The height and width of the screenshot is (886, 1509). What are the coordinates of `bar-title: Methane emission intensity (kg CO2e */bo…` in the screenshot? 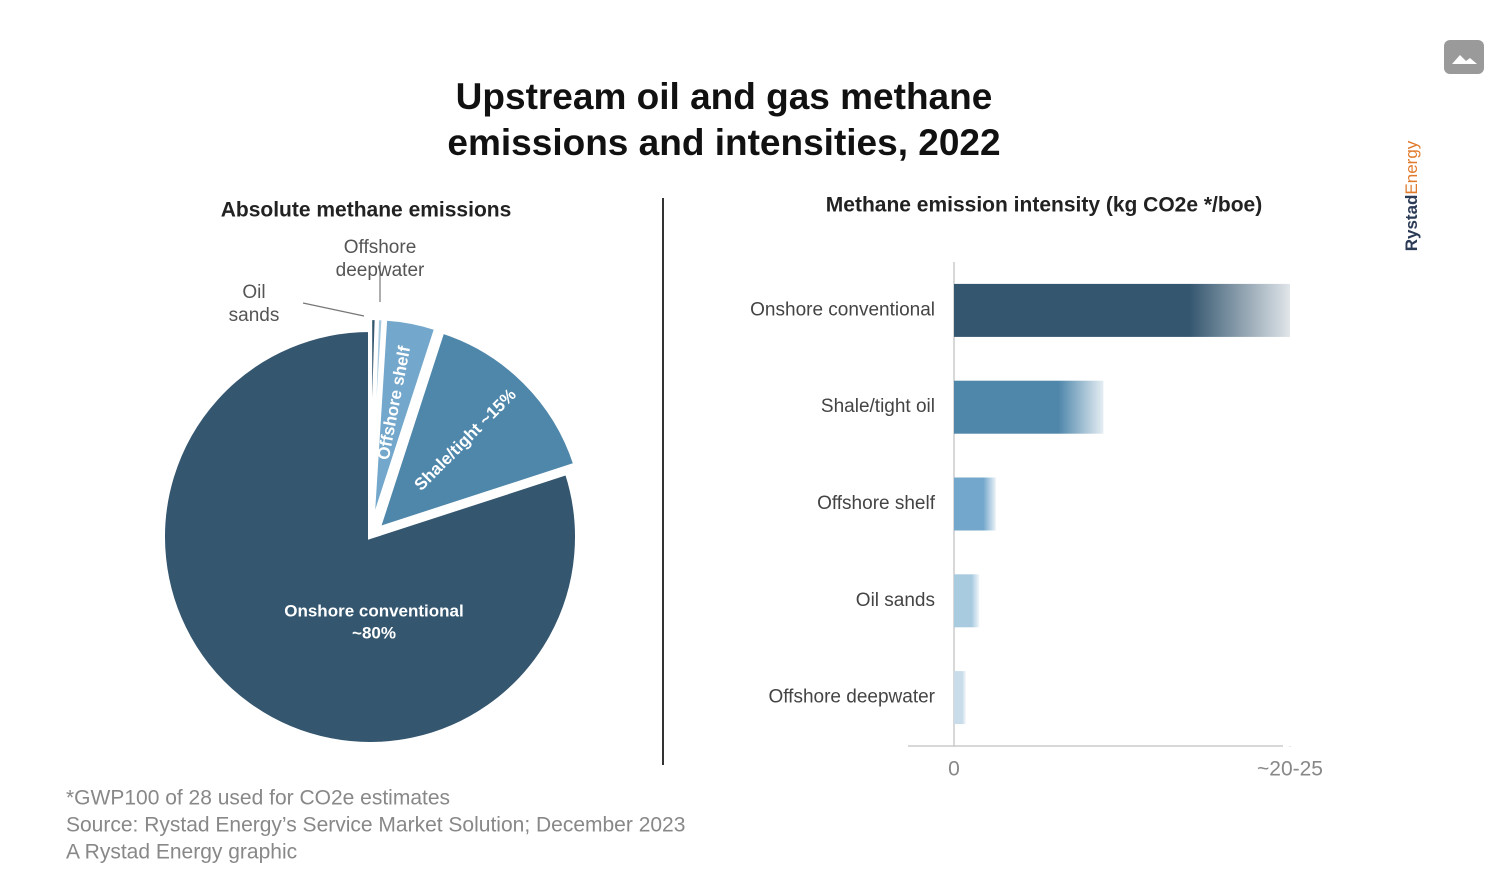 It's located at (1044, 205).